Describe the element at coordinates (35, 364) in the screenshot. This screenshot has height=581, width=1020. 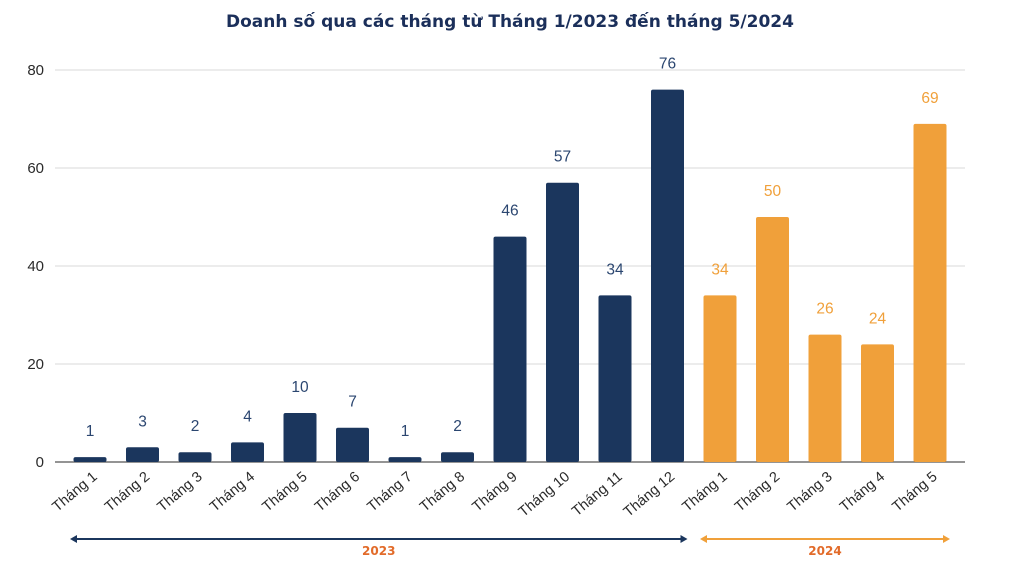
I see `y-tick-label: 20` at that location.